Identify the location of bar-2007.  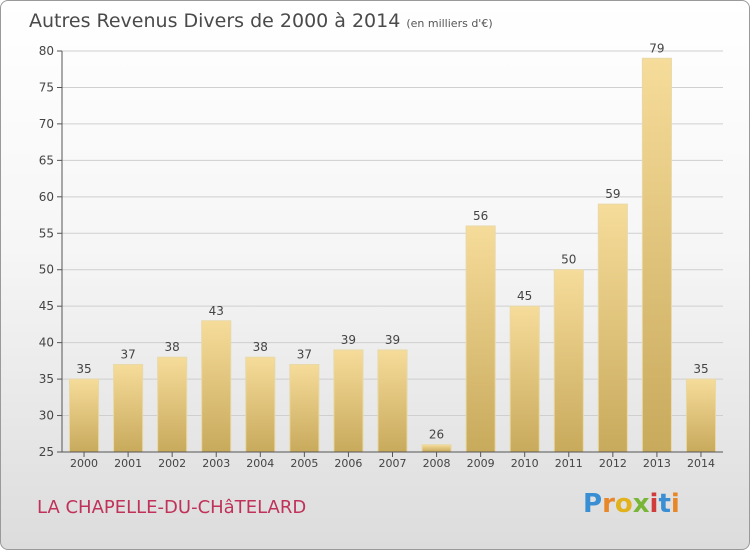
(392, 401).